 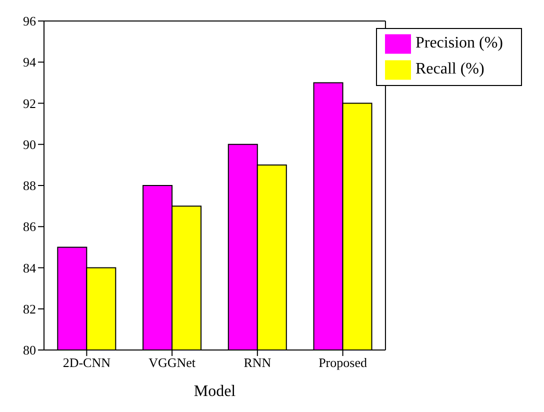 What do you see at coordinates (87, 362) in the screenshot?
I see `x-tick-label: 2D-CNN` at bounding box center [87, 362].